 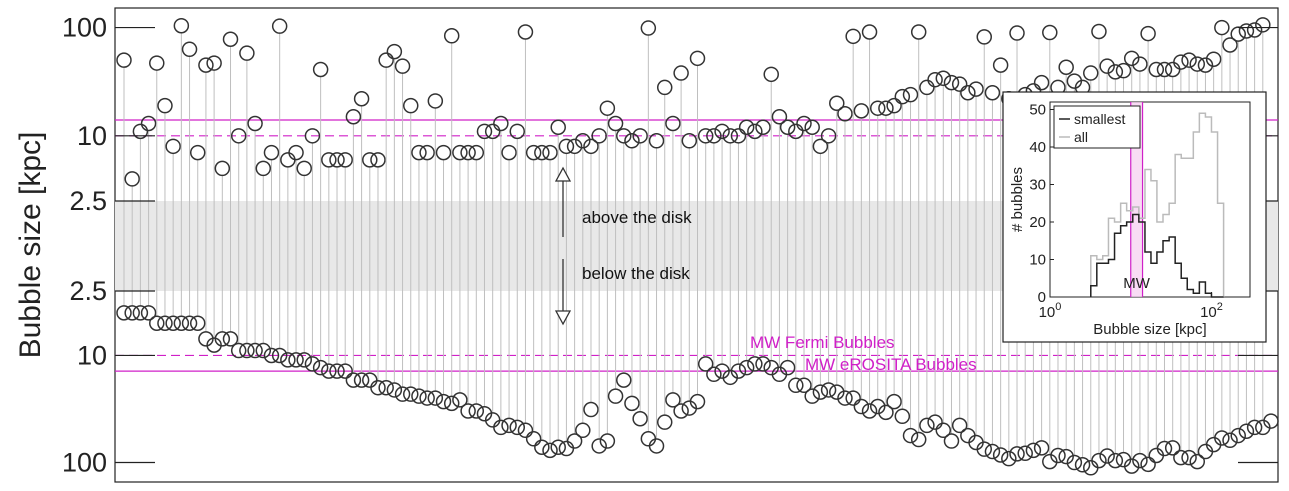 I want to click on inset-x-axis-label: Bubble size [kpc], so click(x=1149, y=329).